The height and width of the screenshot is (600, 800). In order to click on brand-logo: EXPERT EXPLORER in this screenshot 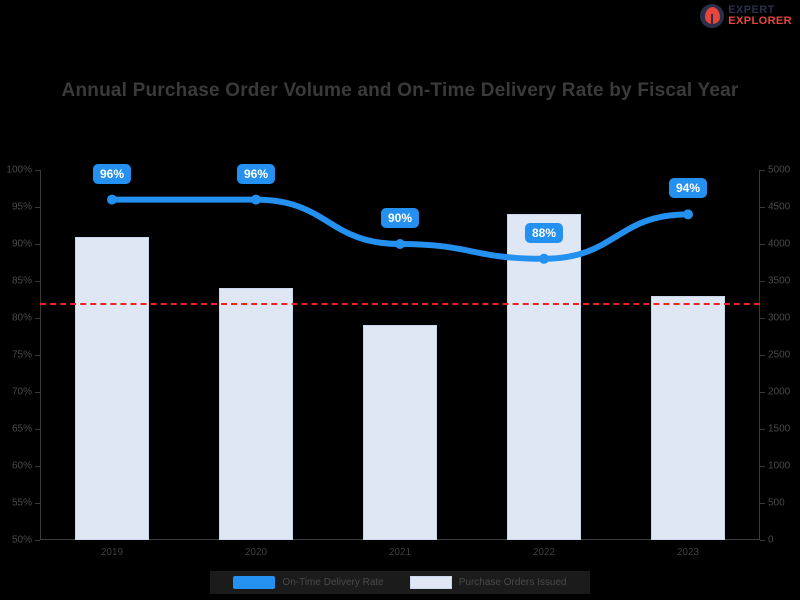, I will do `click(746, 16)`.